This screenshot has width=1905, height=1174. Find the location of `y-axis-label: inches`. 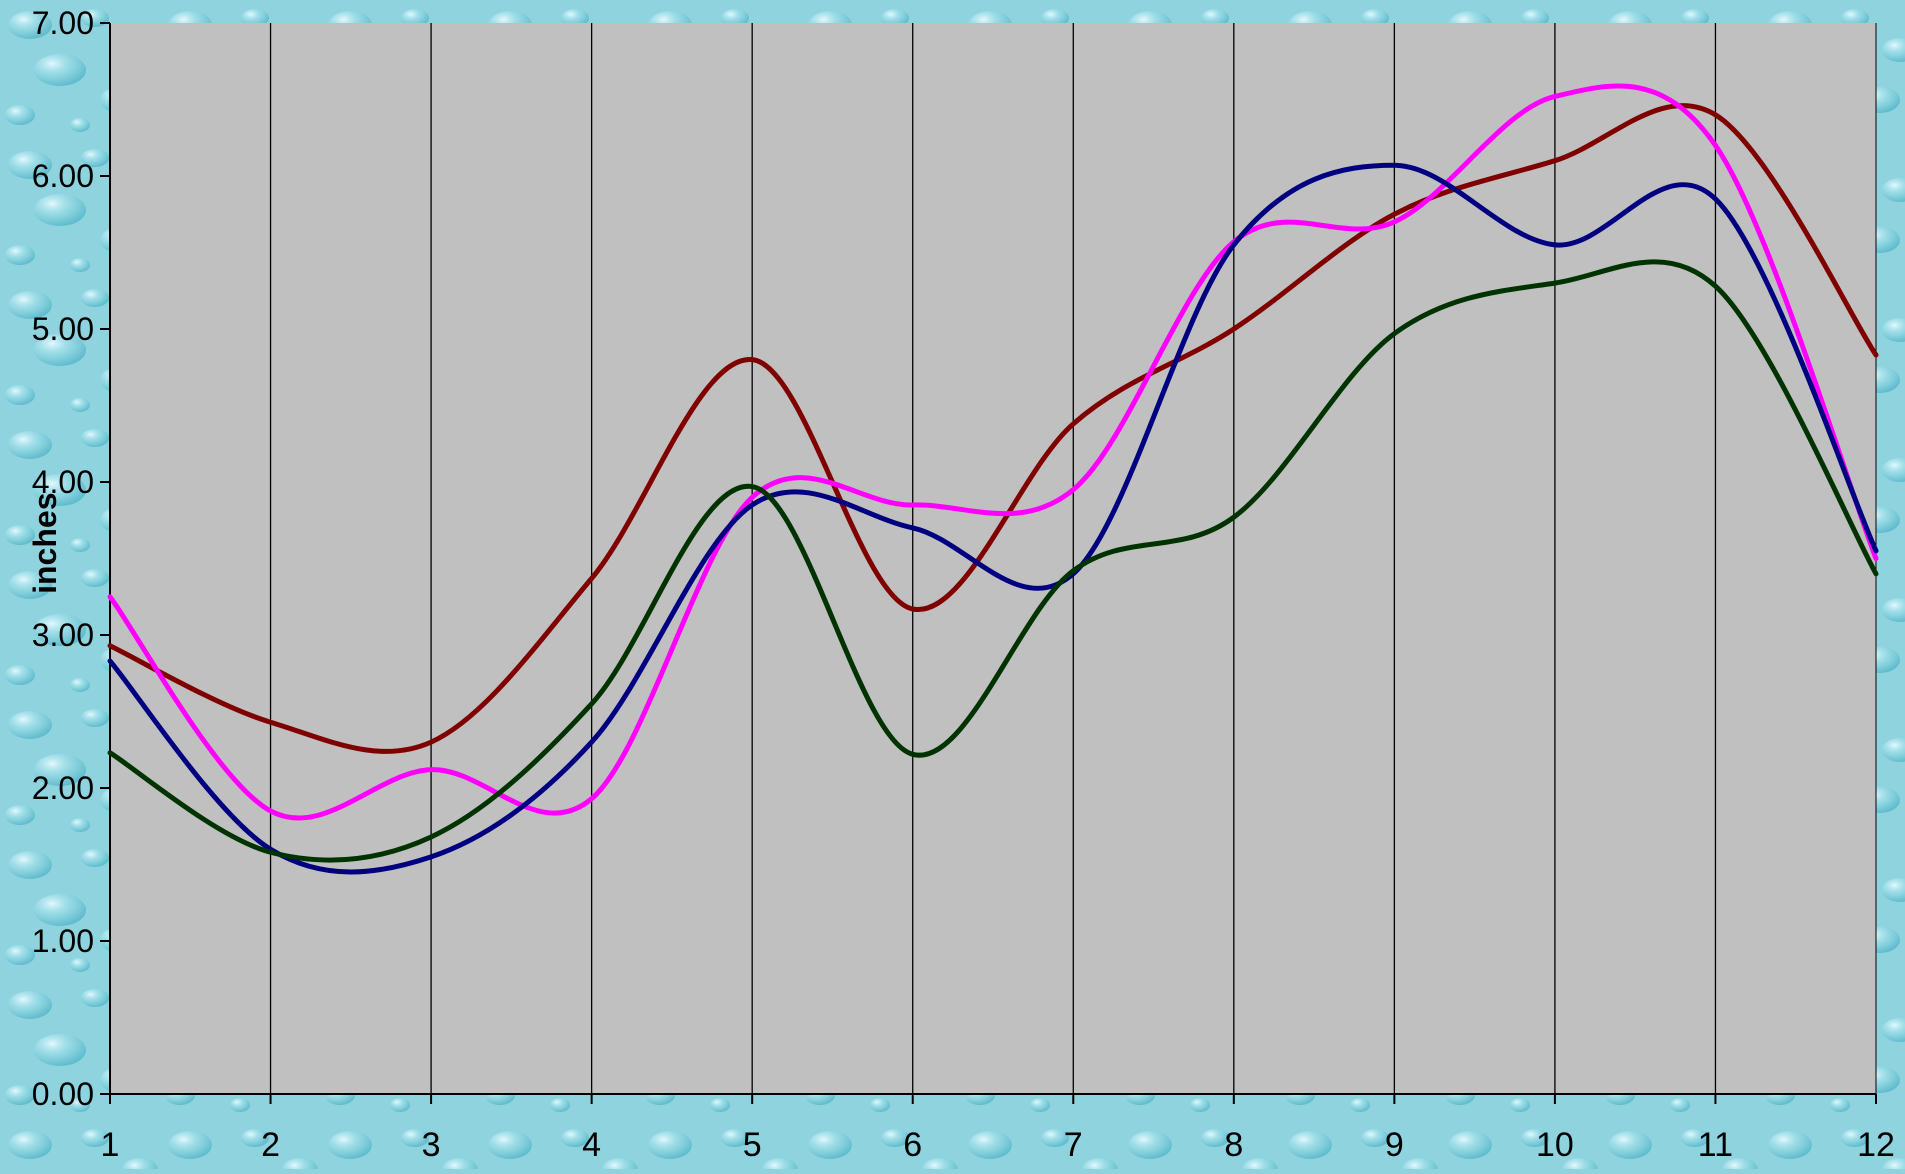

y-axis-label: inches is located at coordinates (45, 543).